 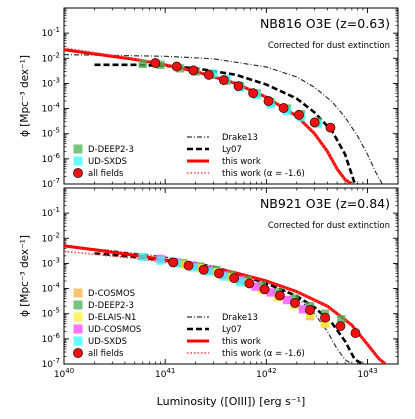 I want to click on legend-points: D-DEEP2-3 UD-SXDS all fields, so click(x=103, y=161).